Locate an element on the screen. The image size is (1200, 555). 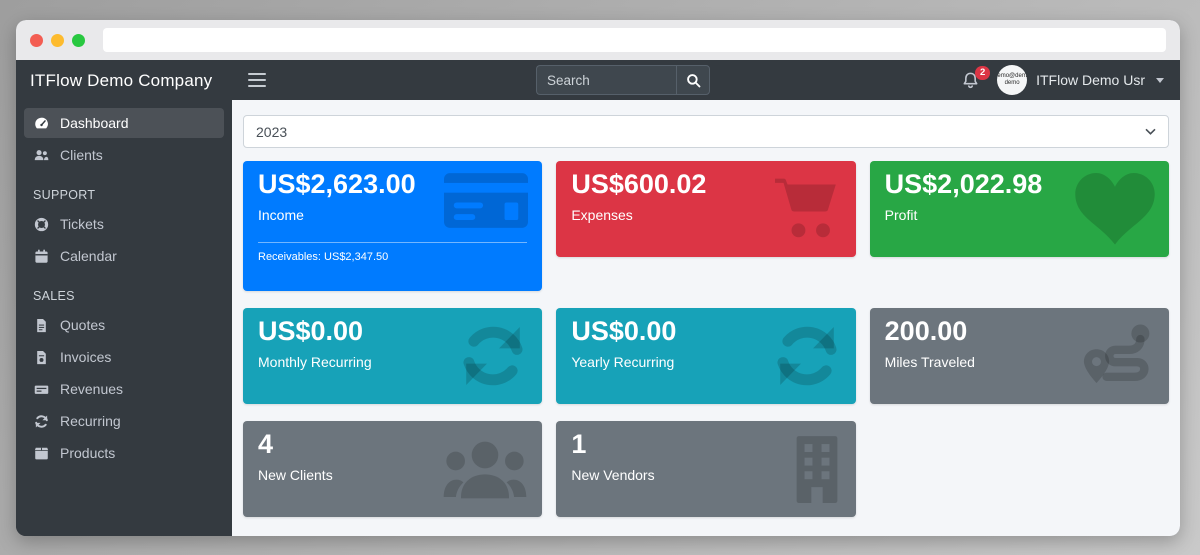
sidebar-item-label: Clients is located at coordinates (81, 155).